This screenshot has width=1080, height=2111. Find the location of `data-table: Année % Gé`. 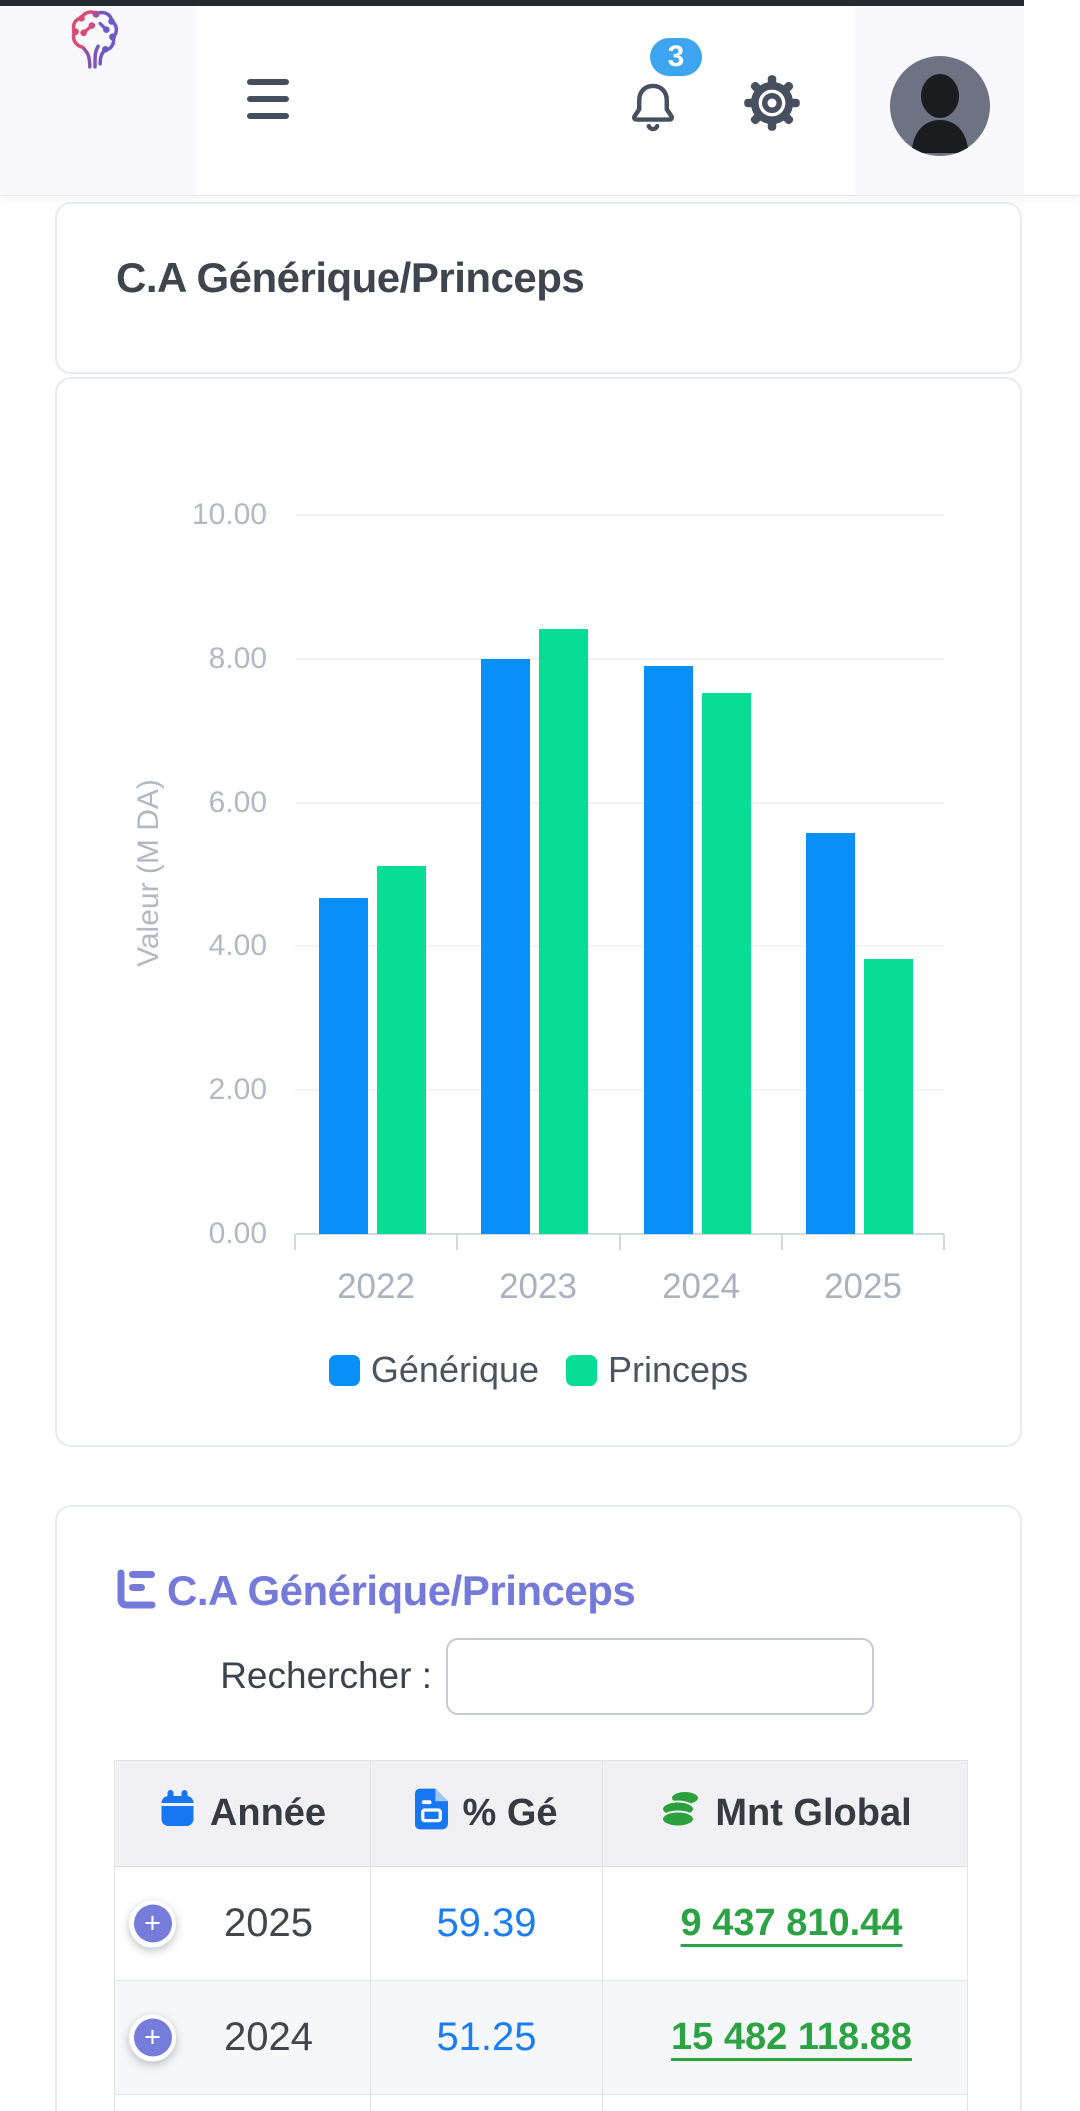

data-table: Année % Gé is located at coordinates (541, 1935).